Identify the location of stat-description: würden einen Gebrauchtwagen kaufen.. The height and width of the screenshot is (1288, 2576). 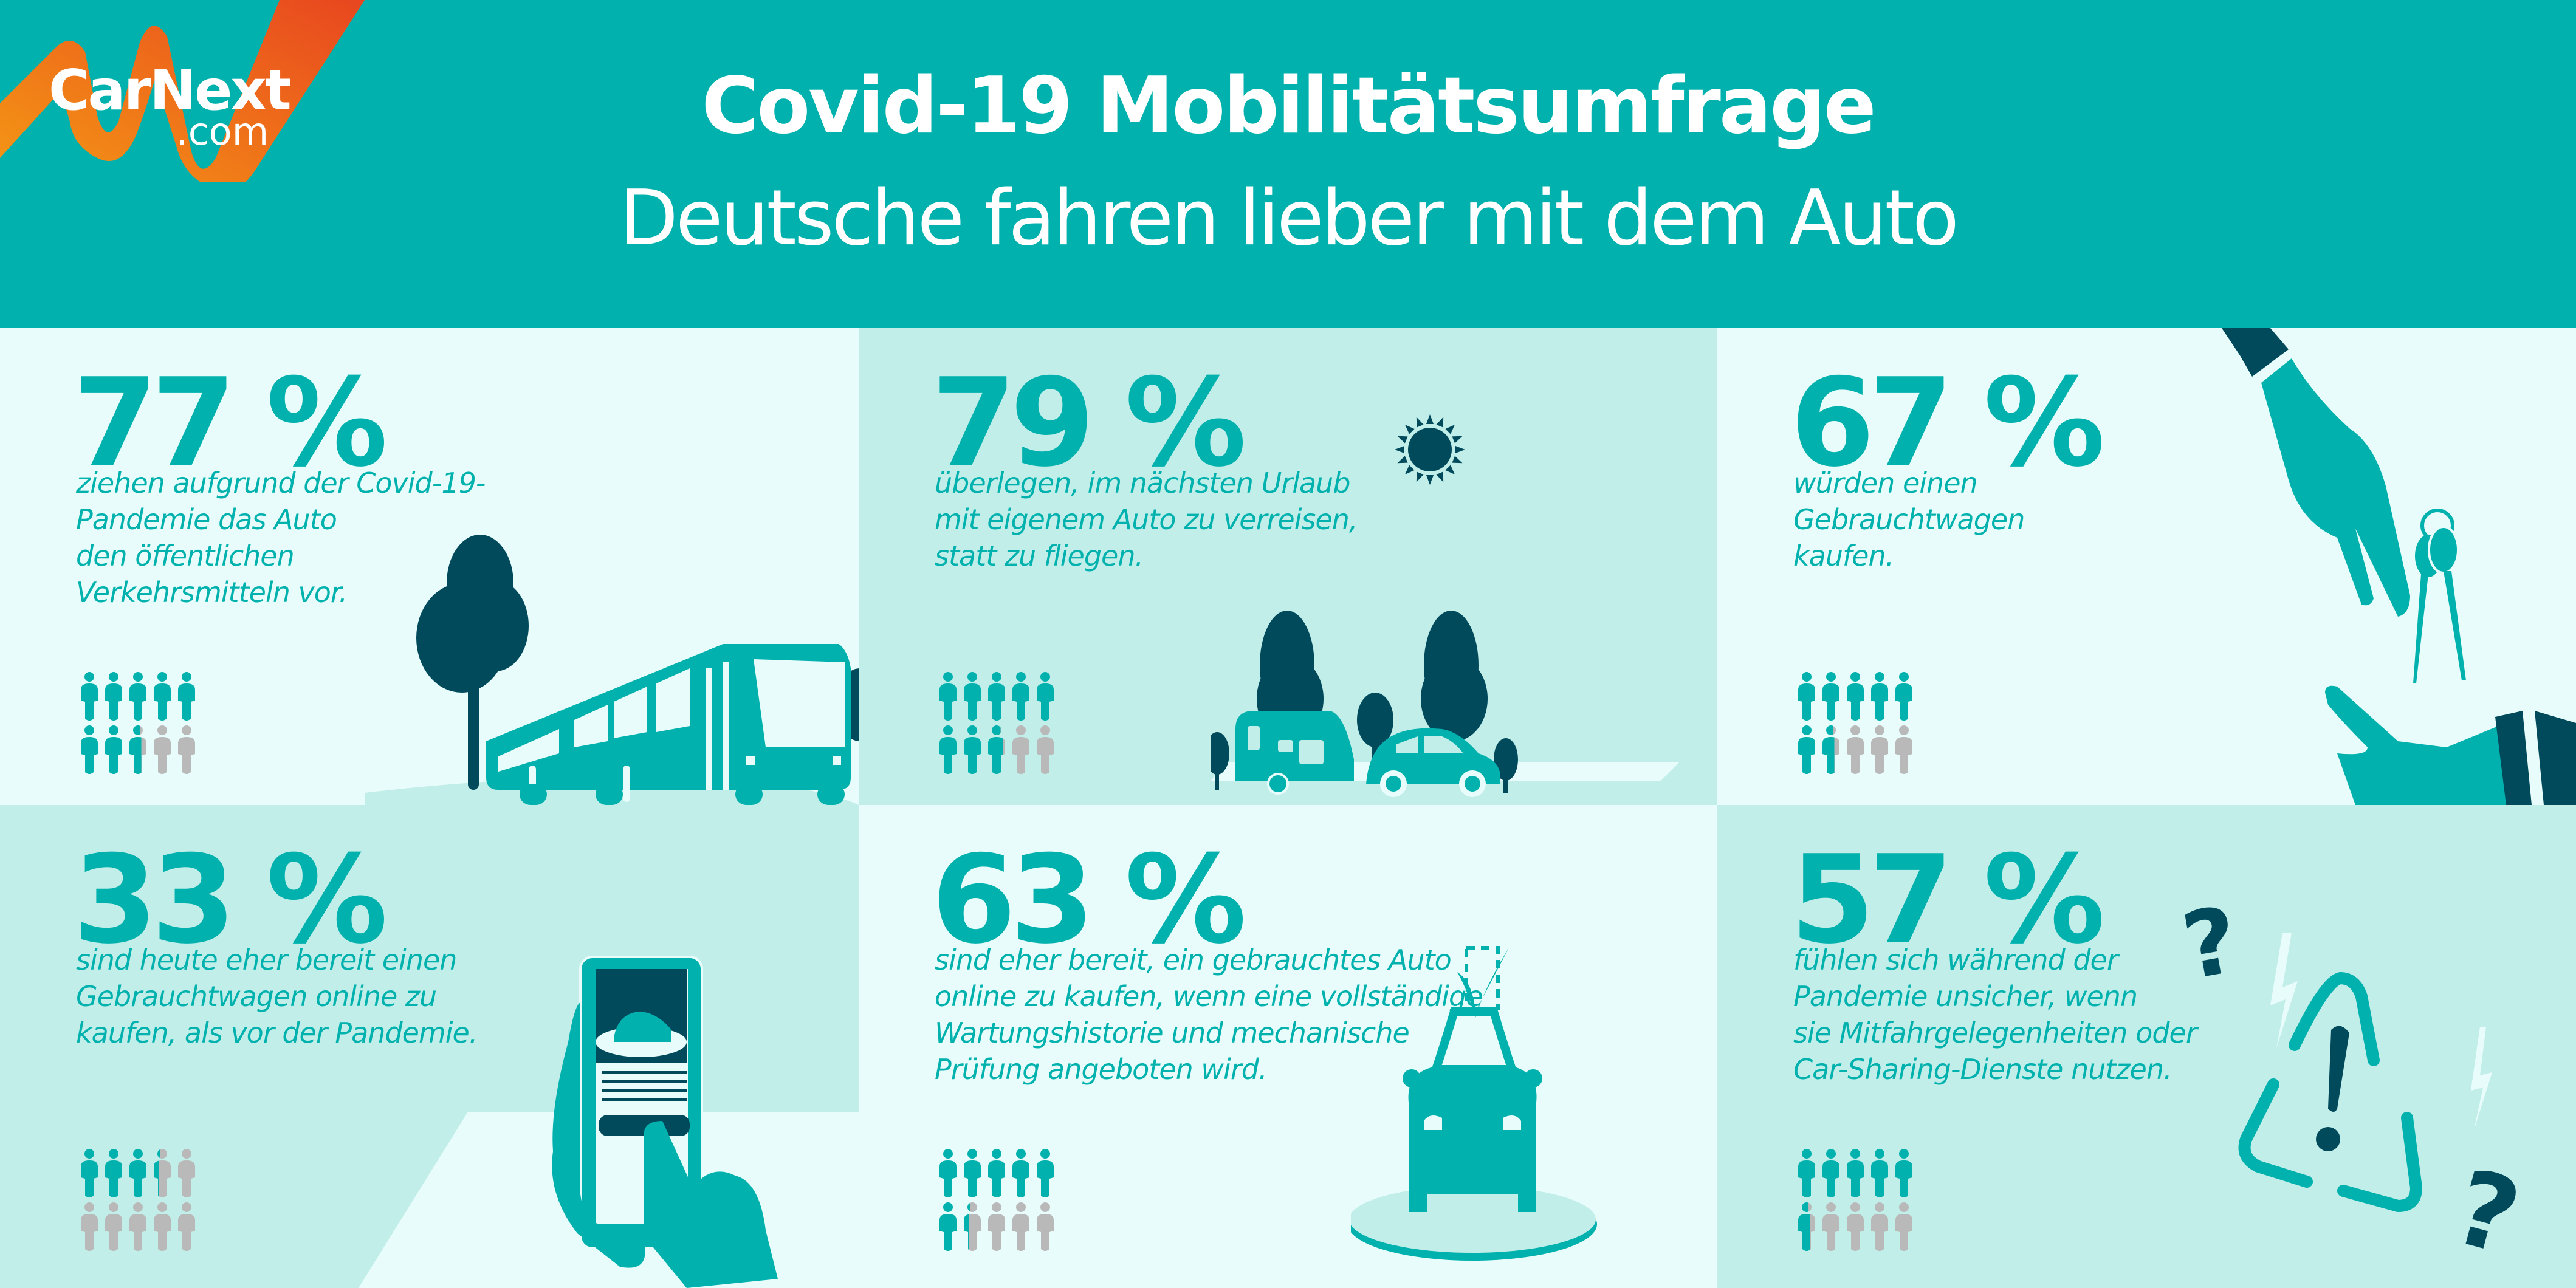
(1909, 519).